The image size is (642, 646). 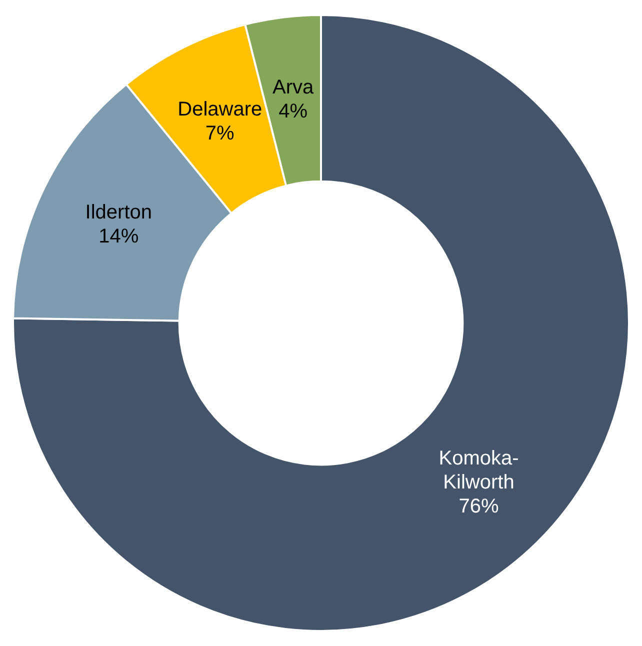 I want to click on data-label: 14%, so click(x=118, y=237).